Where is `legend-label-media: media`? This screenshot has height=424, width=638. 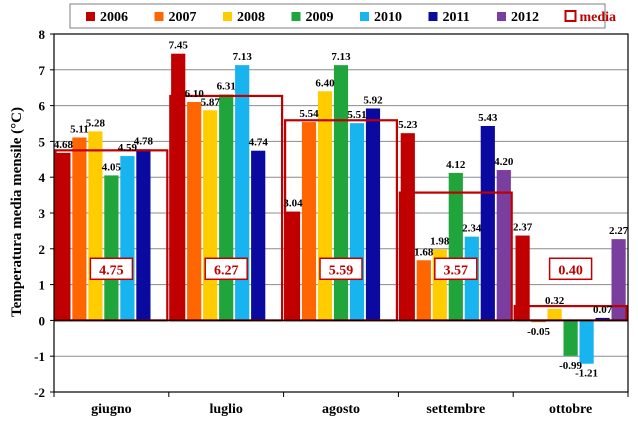
legend-label-media: media is located at coordinates (598, 17).